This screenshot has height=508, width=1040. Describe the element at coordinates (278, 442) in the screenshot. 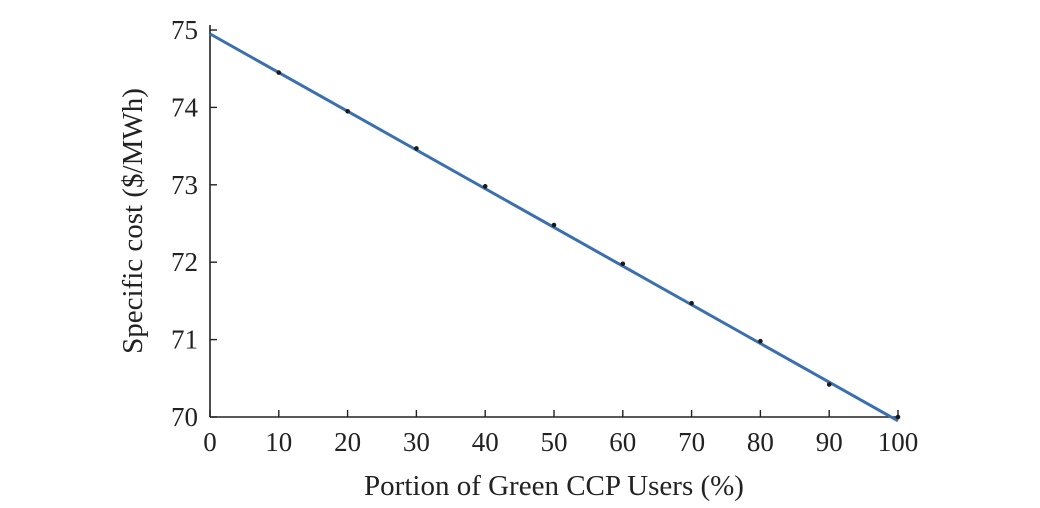

I see `x-tick-label: 10` at that location.